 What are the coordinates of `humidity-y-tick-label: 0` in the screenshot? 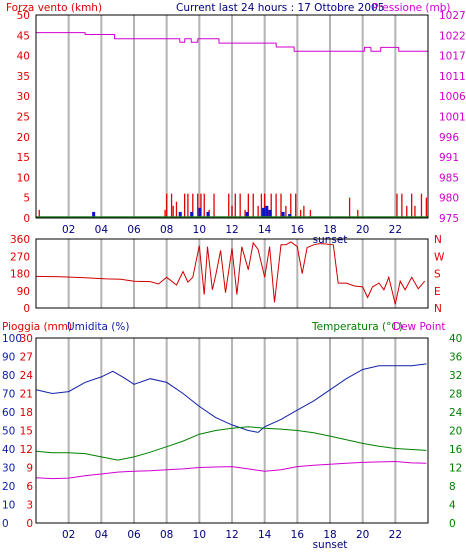 It's located at (5, 524).